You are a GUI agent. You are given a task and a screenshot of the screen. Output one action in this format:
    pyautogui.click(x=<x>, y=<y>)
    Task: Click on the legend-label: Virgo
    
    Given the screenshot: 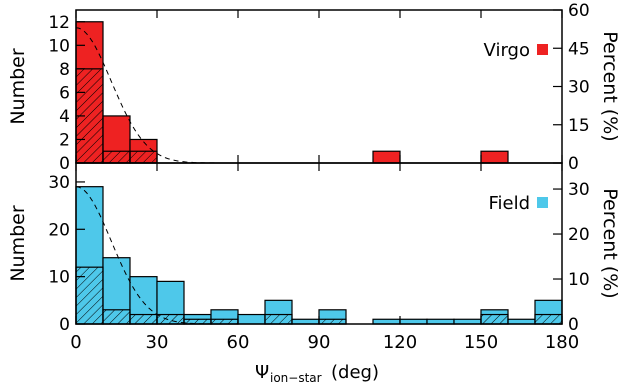 What is the action you would take?
    pyautogui.click(x=507, y=50)
    